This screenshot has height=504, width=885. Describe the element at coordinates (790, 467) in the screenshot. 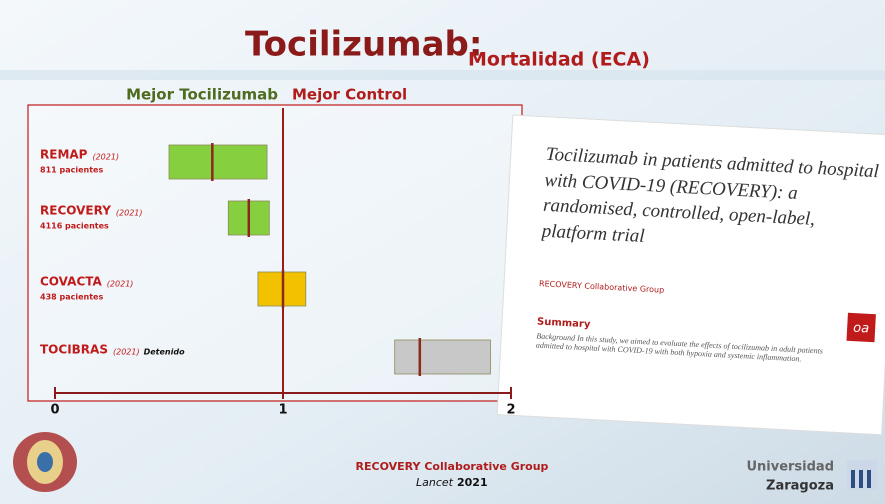

I see `university: Universidad` at that location.